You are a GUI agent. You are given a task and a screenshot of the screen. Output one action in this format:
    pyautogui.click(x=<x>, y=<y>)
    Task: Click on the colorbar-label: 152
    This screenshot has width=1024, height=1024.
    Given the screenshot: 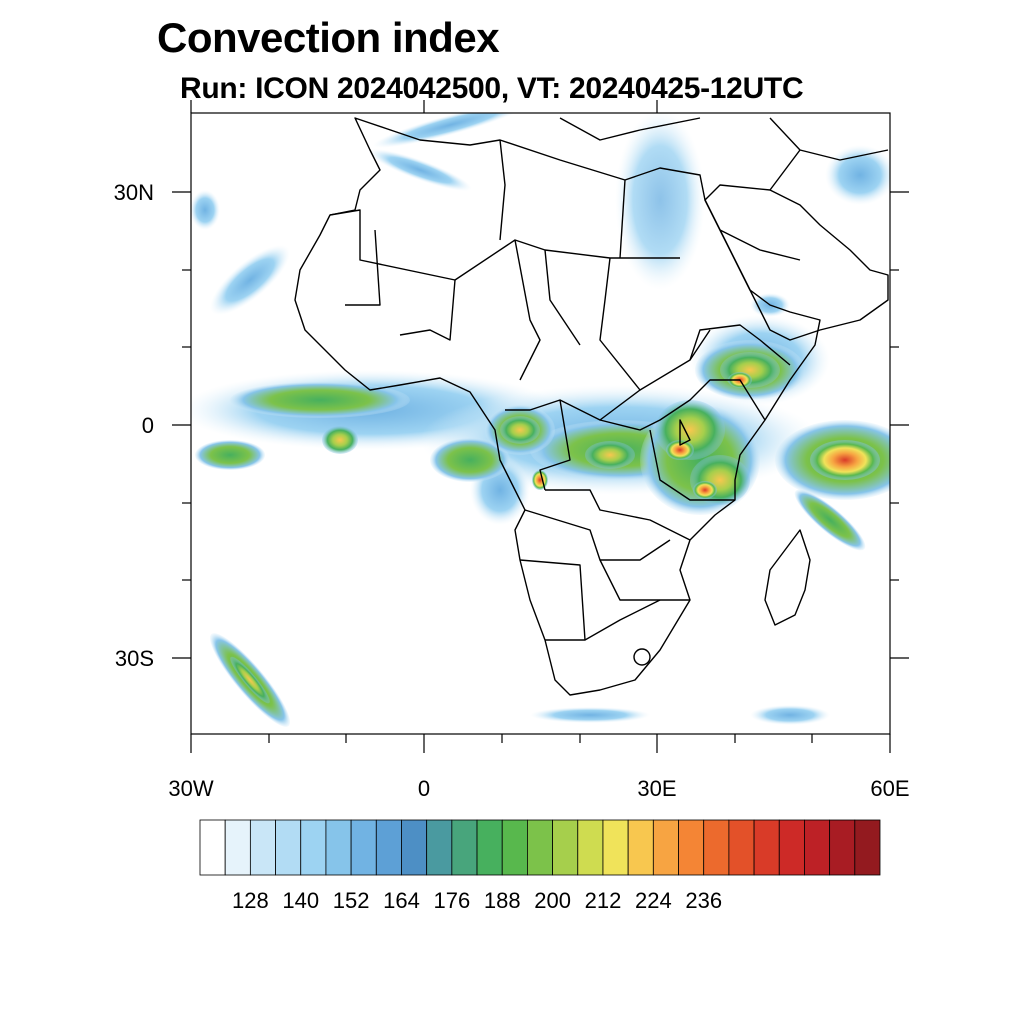 What is the action you would take?
    pyautogui.click(x=351, y=900)
    